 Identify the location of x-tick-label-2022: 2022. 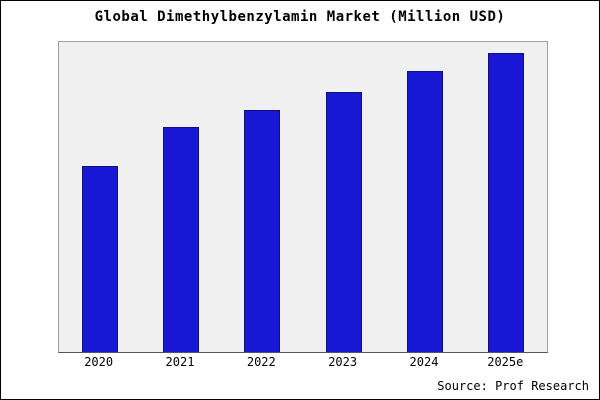
(261, 362).